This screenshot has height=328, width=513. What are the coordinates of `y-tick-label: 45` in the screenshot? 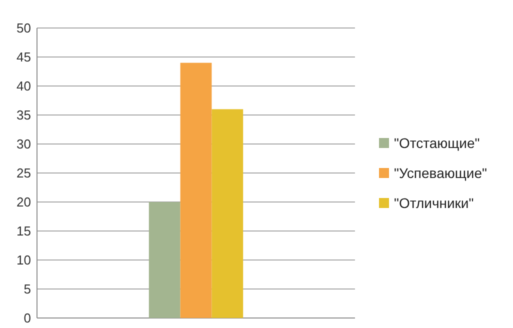 It's located at (23, 57).